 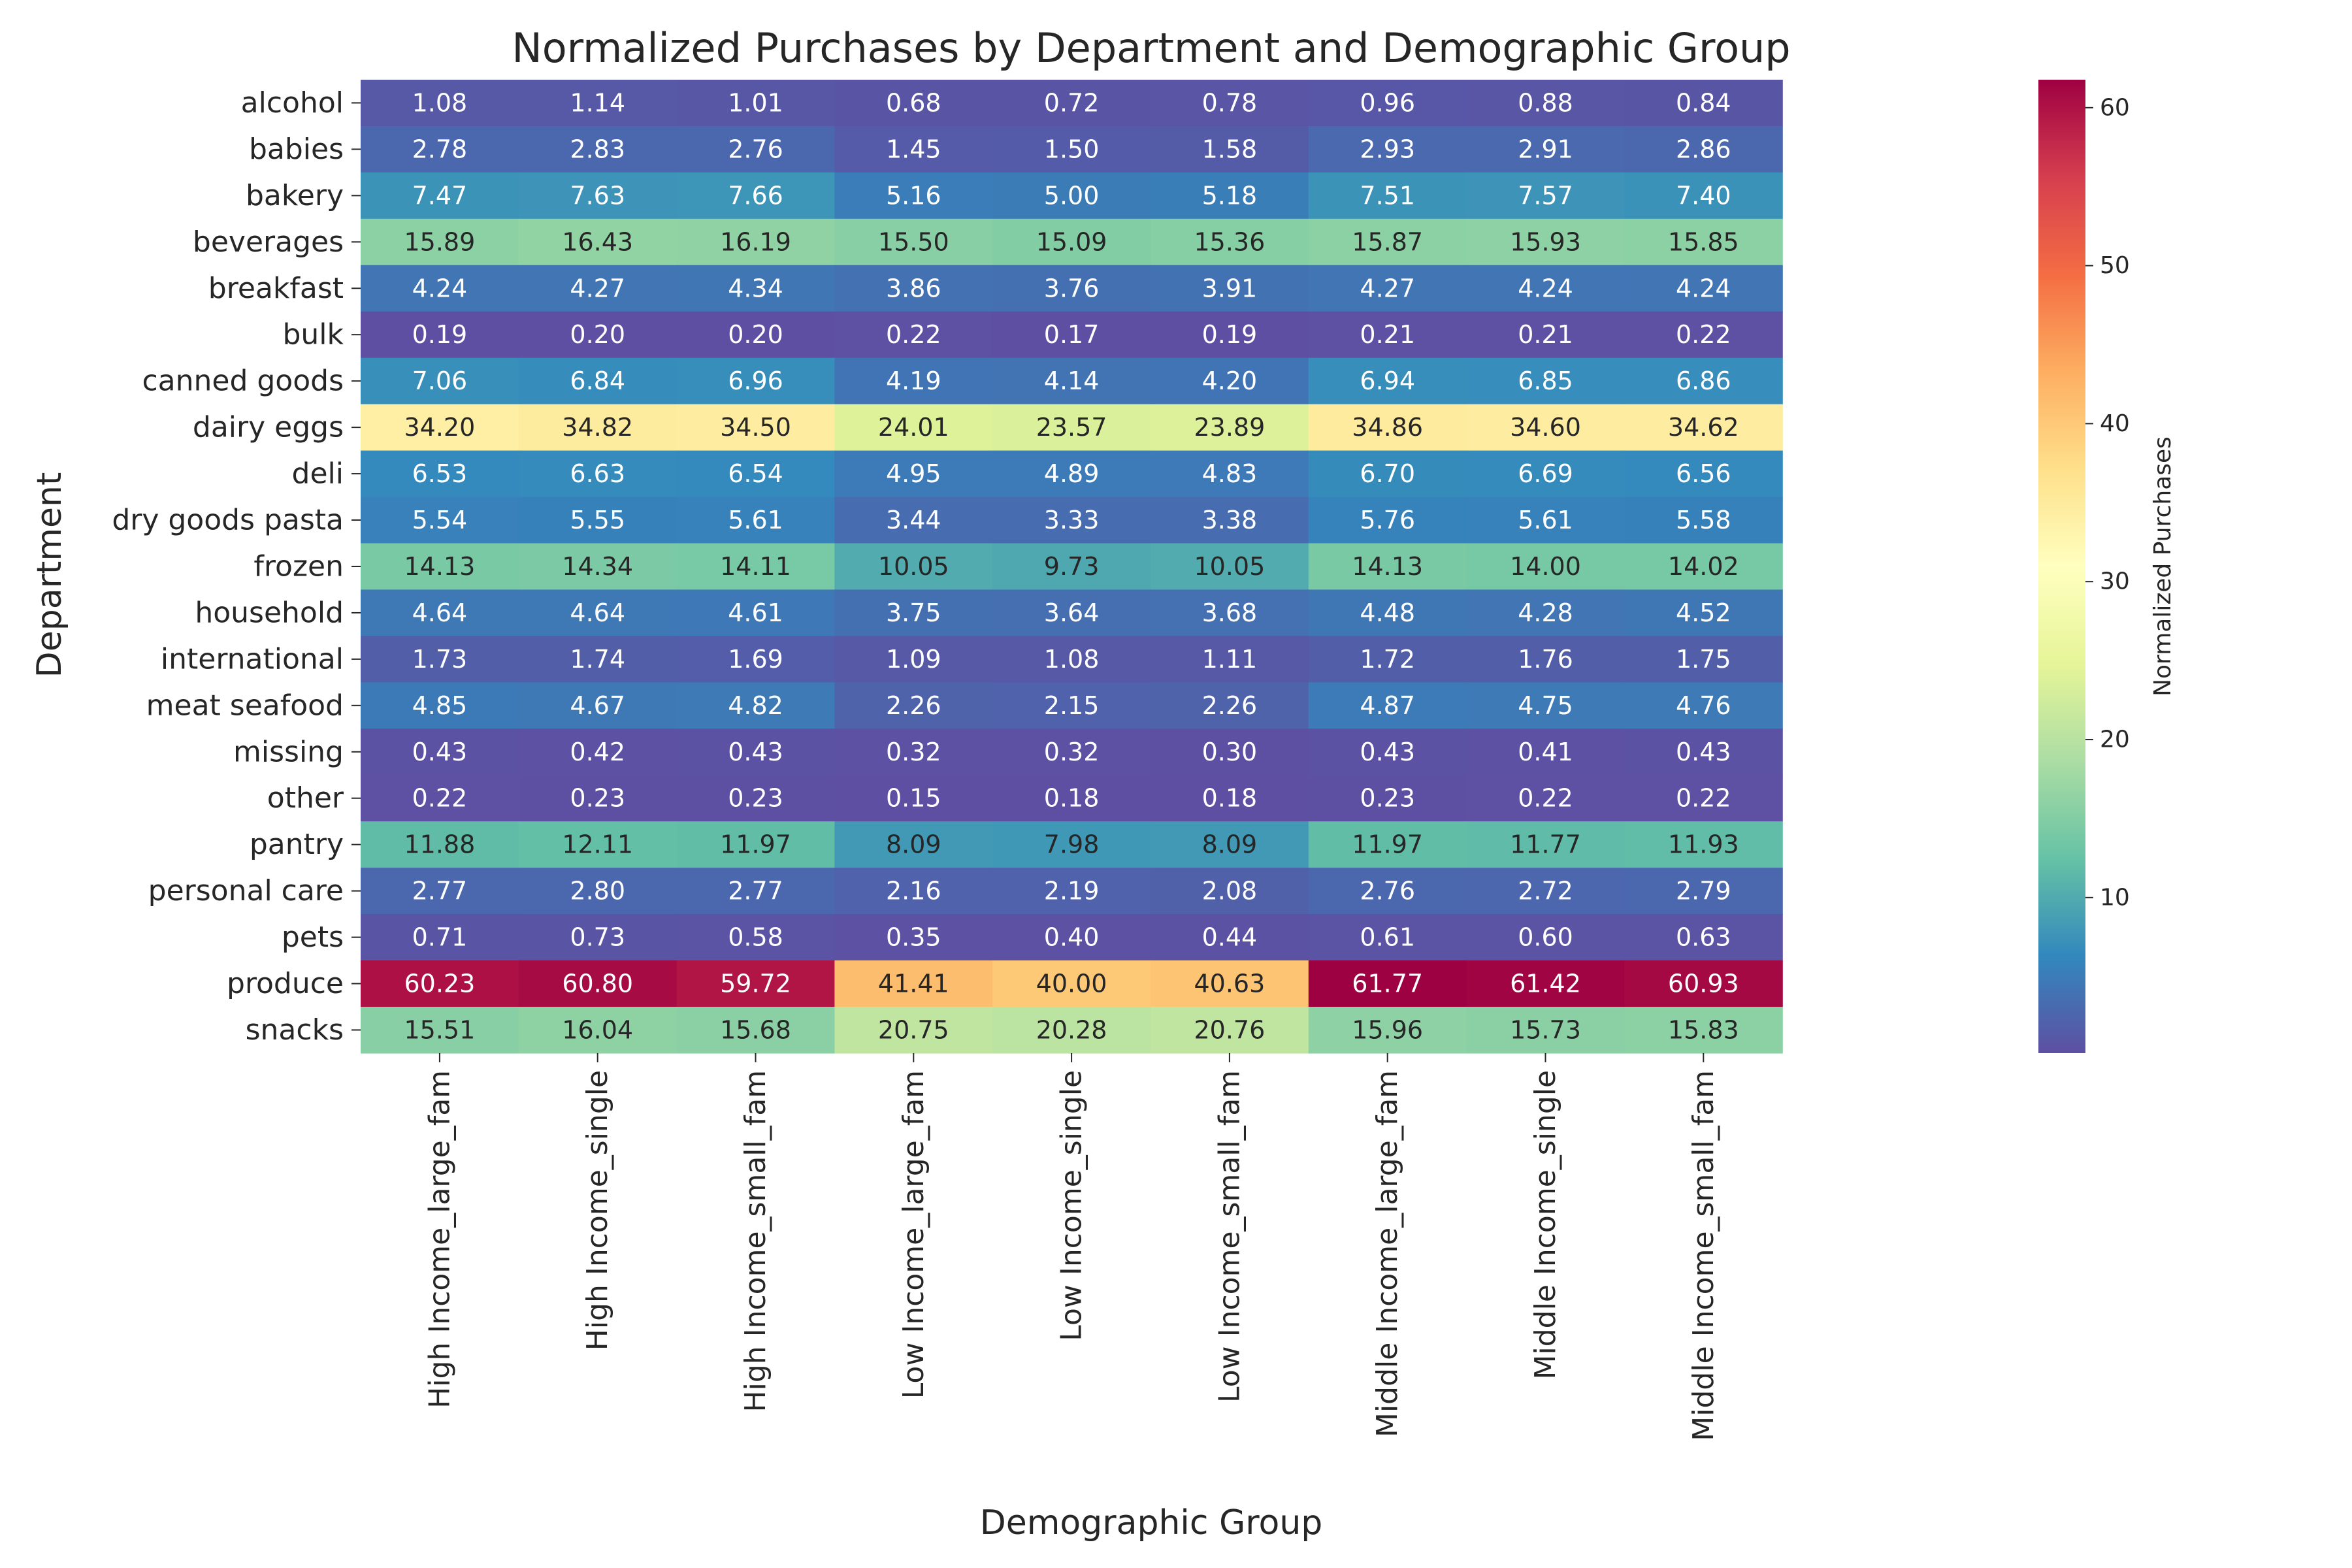 What do you see at coordinates (1072, 149) in the screenshot?
I see `cell-value-label: 1.50` at bounding box center [1072, 149].